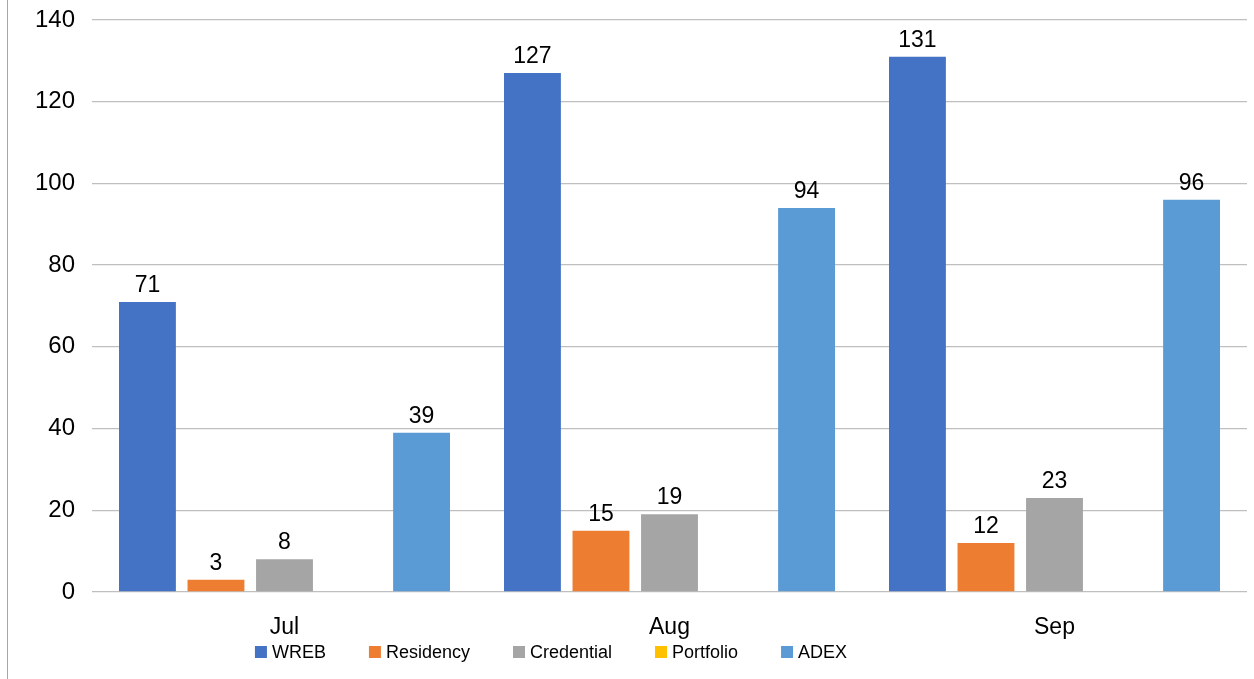  What do you see at coordinates (806, 189) in the screenshot?
I see `data-label: 94` at bounding box center [806, 189].